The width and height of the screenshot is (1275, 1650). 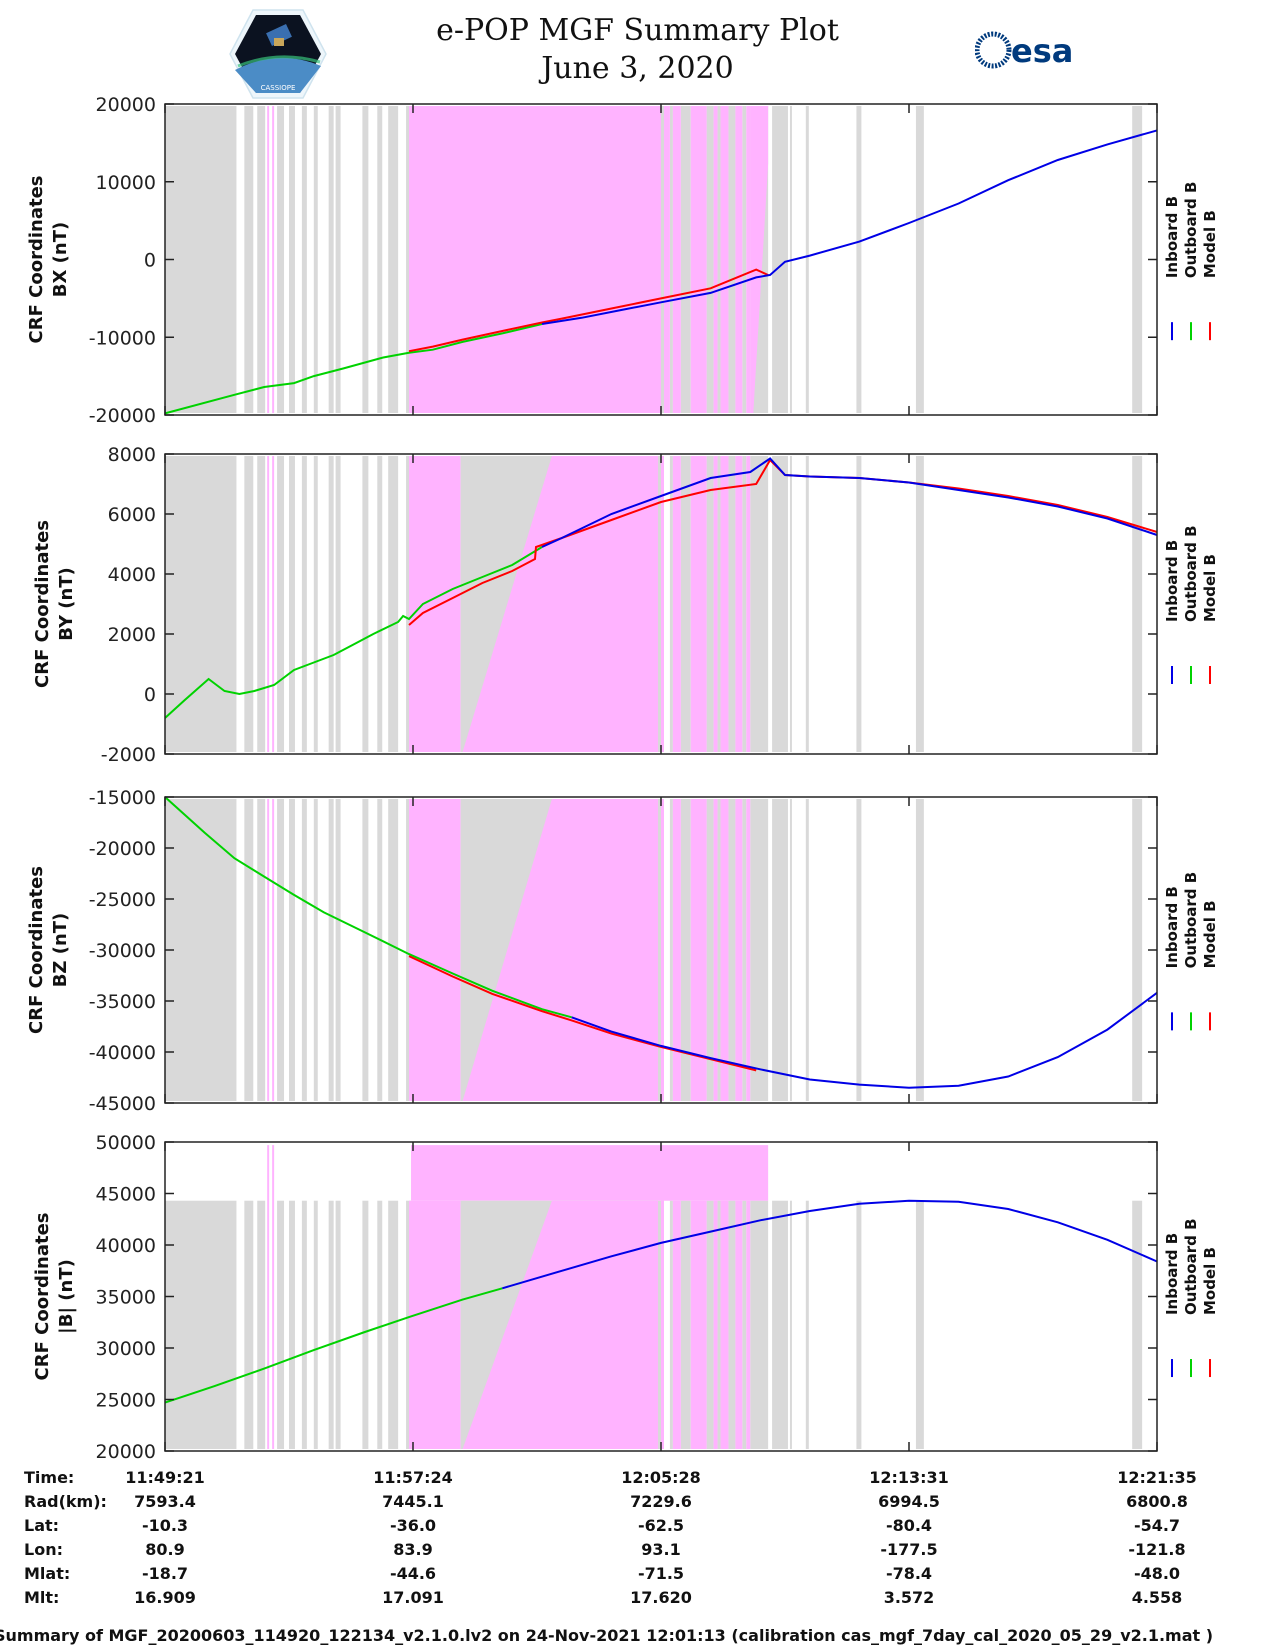 I want to click on info-value: -80.4, so click(x=909, y=1525).